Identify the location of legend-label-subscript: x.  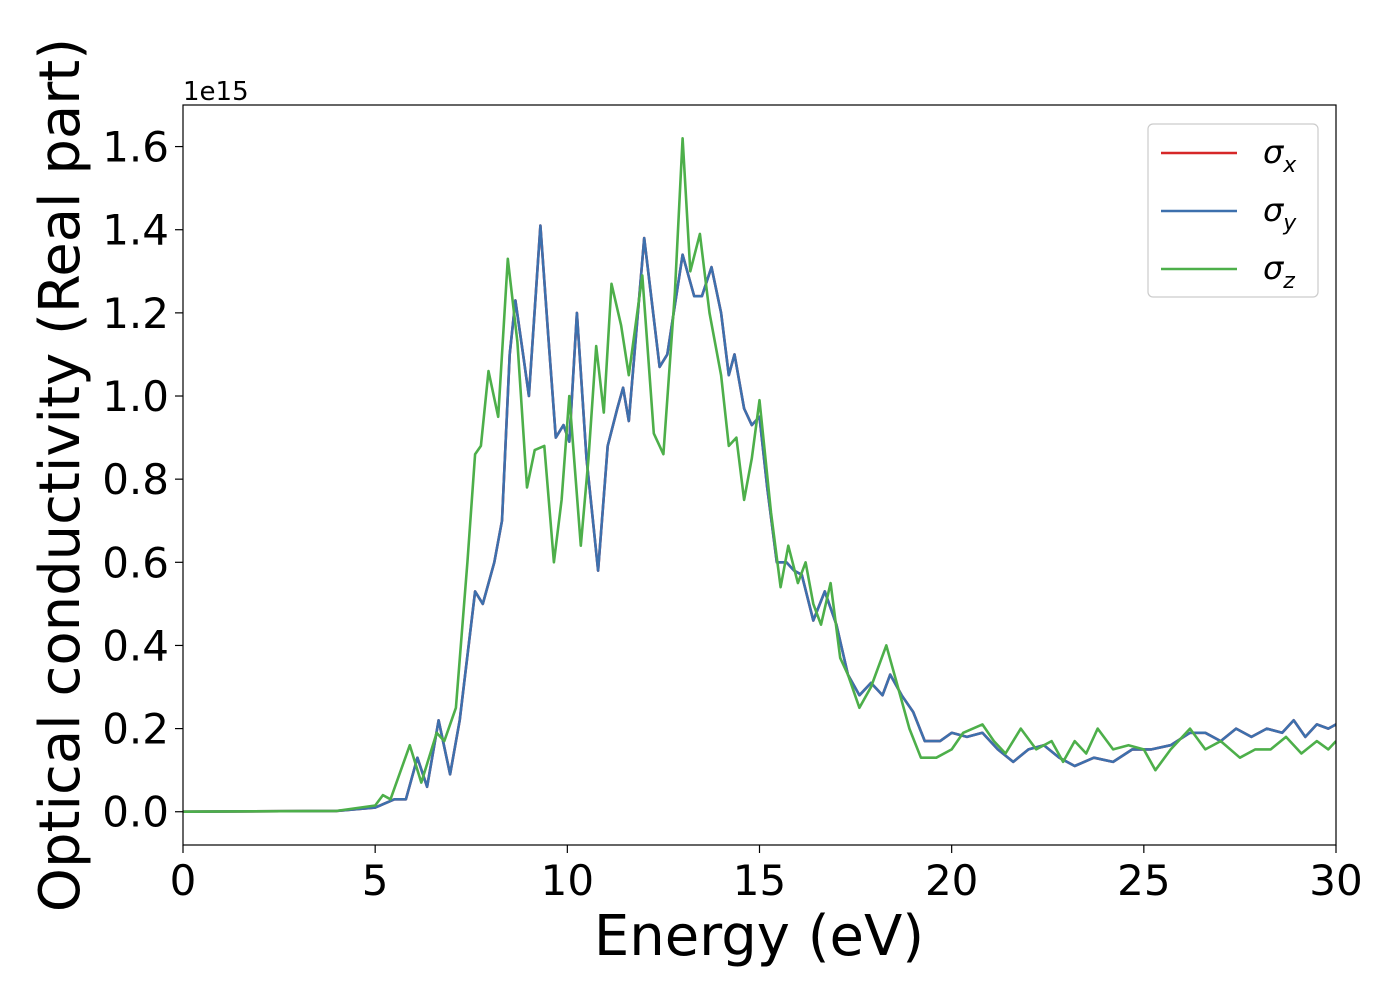
(1289, 165).